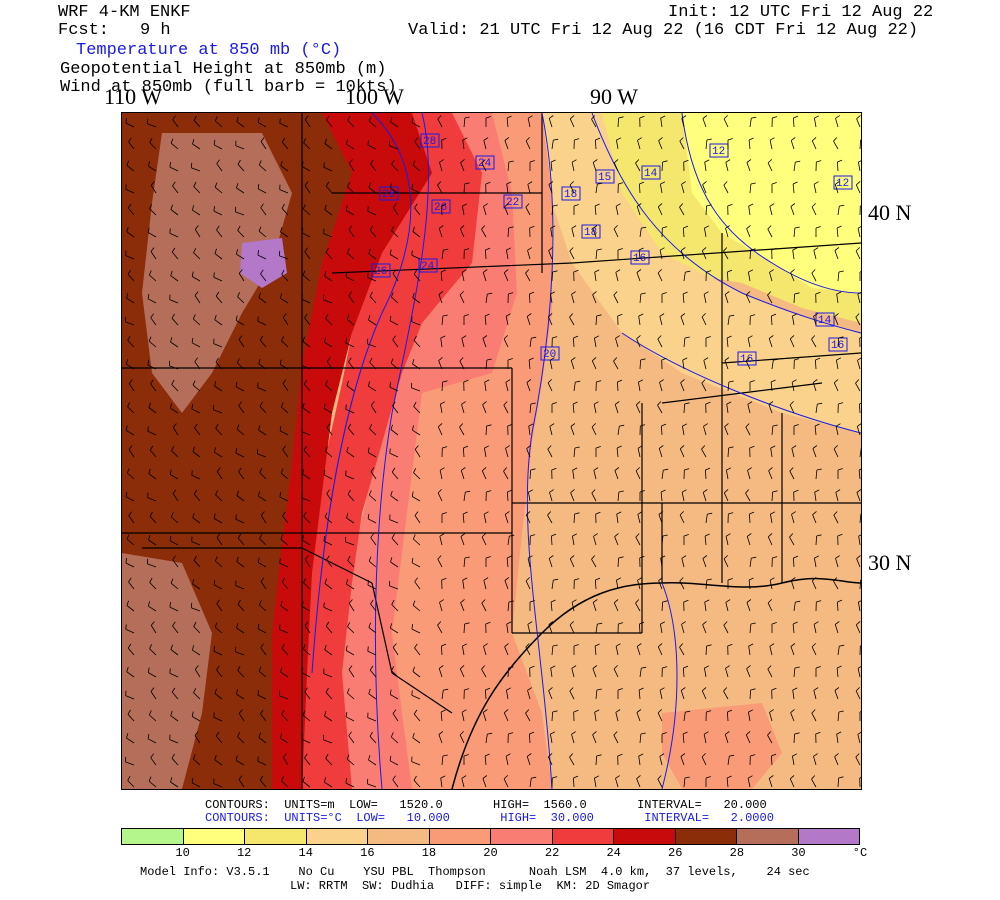 Image resolution: width=1000 pixels, height=900 pixels. What do you see at coordinates (651, 174) in the screenshot?
I see `svg-text: 14` at bounding box center [651, 174].